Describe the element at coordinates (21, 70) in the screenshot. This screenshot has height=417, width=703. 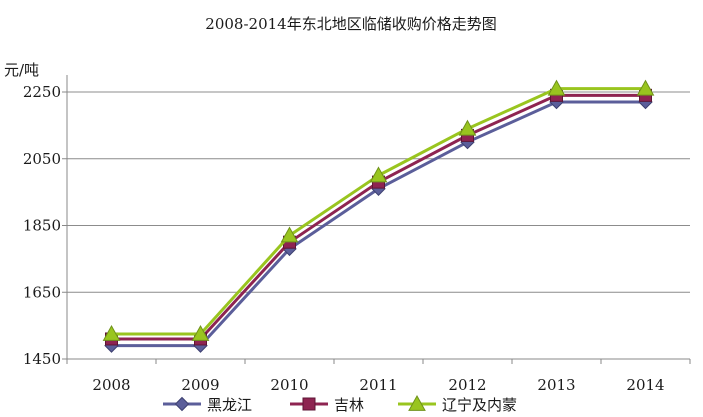
I see `y-axis-unit-label: 元/吨` at that location.